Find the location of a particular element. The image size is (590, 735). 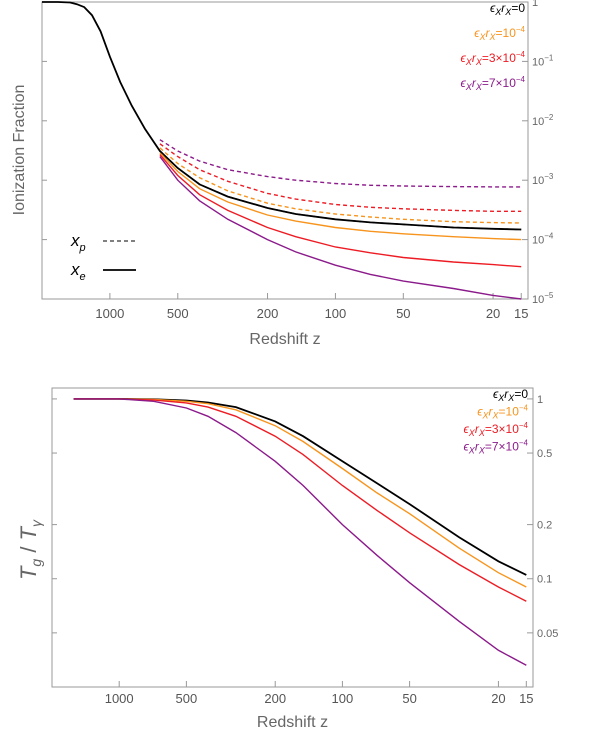

y-tick-label: 10⁻⁴ is located at coordinates (543, 239).